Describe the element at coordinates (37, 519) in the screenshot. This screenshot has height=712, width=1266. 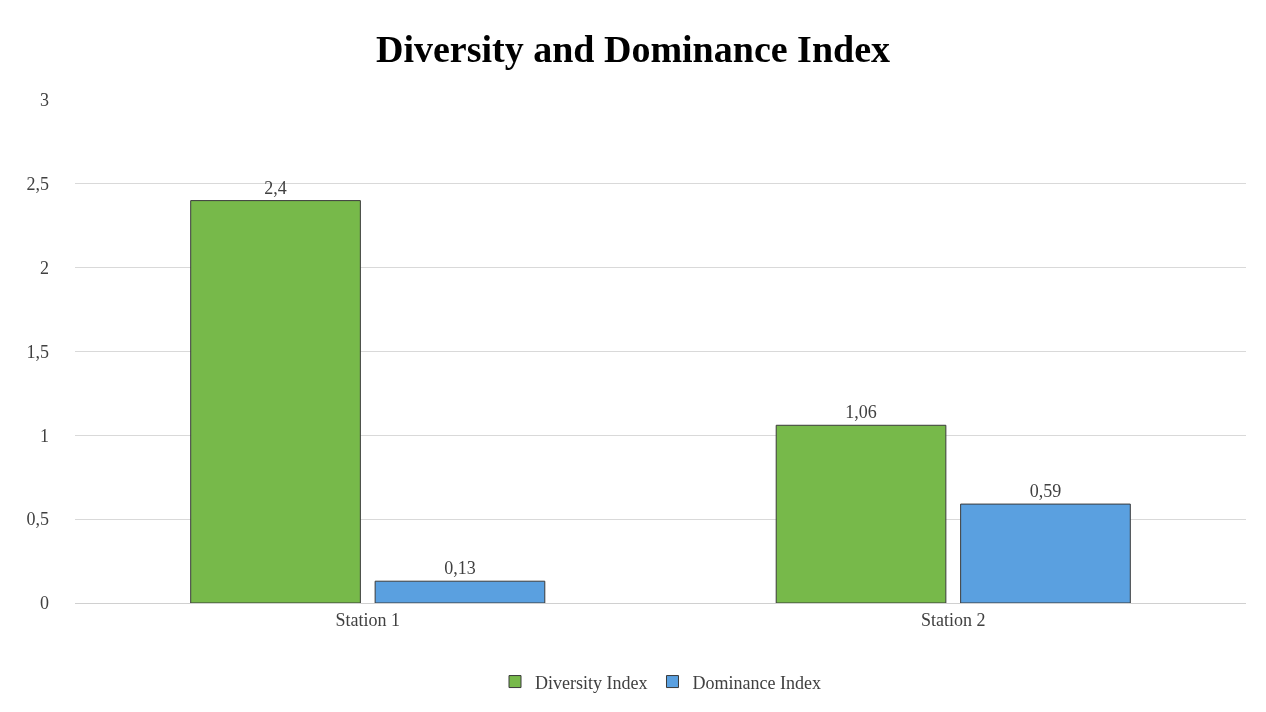
I see `y-tick-label: 0,5` at that location.